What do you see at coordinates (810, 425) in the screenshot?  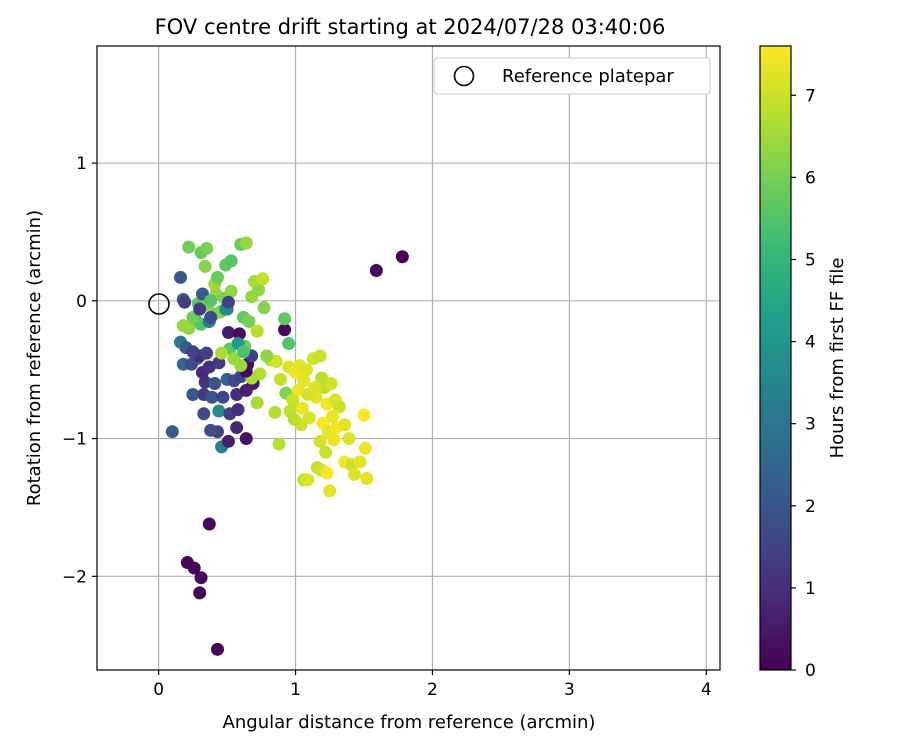 I see `colorbar-tick-label: 3` at bounding box center [810, 425].